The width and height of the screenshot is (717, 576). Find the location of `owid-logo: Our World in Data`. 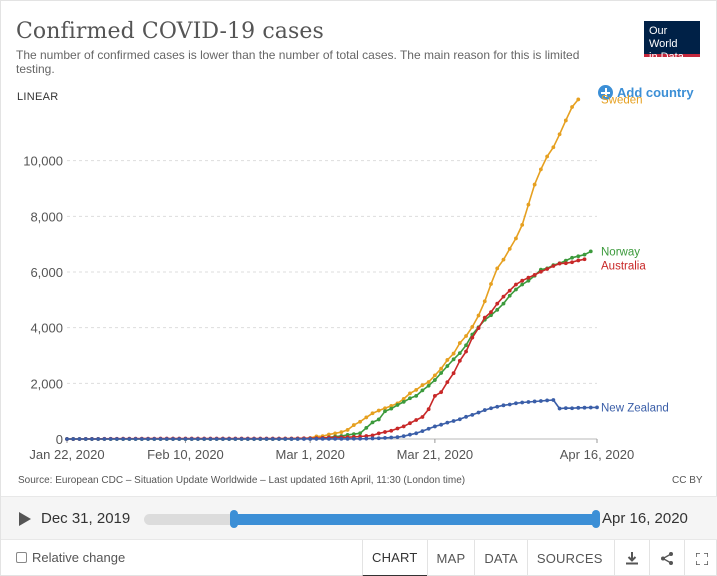

owid-logo: Our World in Data is located at coordinates (672, 42).